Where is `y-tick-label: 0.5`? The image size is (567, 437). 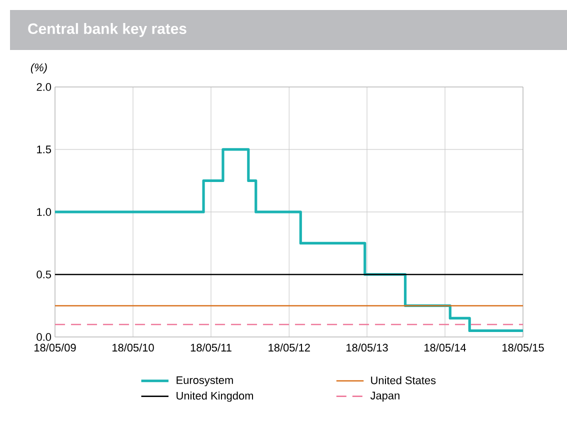
y-tick-label: 0.5 is located at coordinates (44, 274).